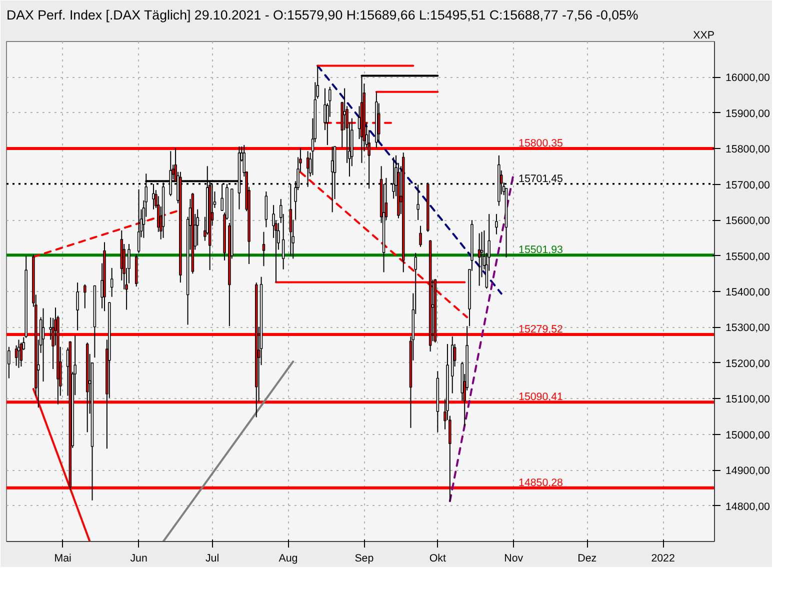 The image size is (800, 600). I want to click on y-tick-label: 15900,00, so click(748, 114).